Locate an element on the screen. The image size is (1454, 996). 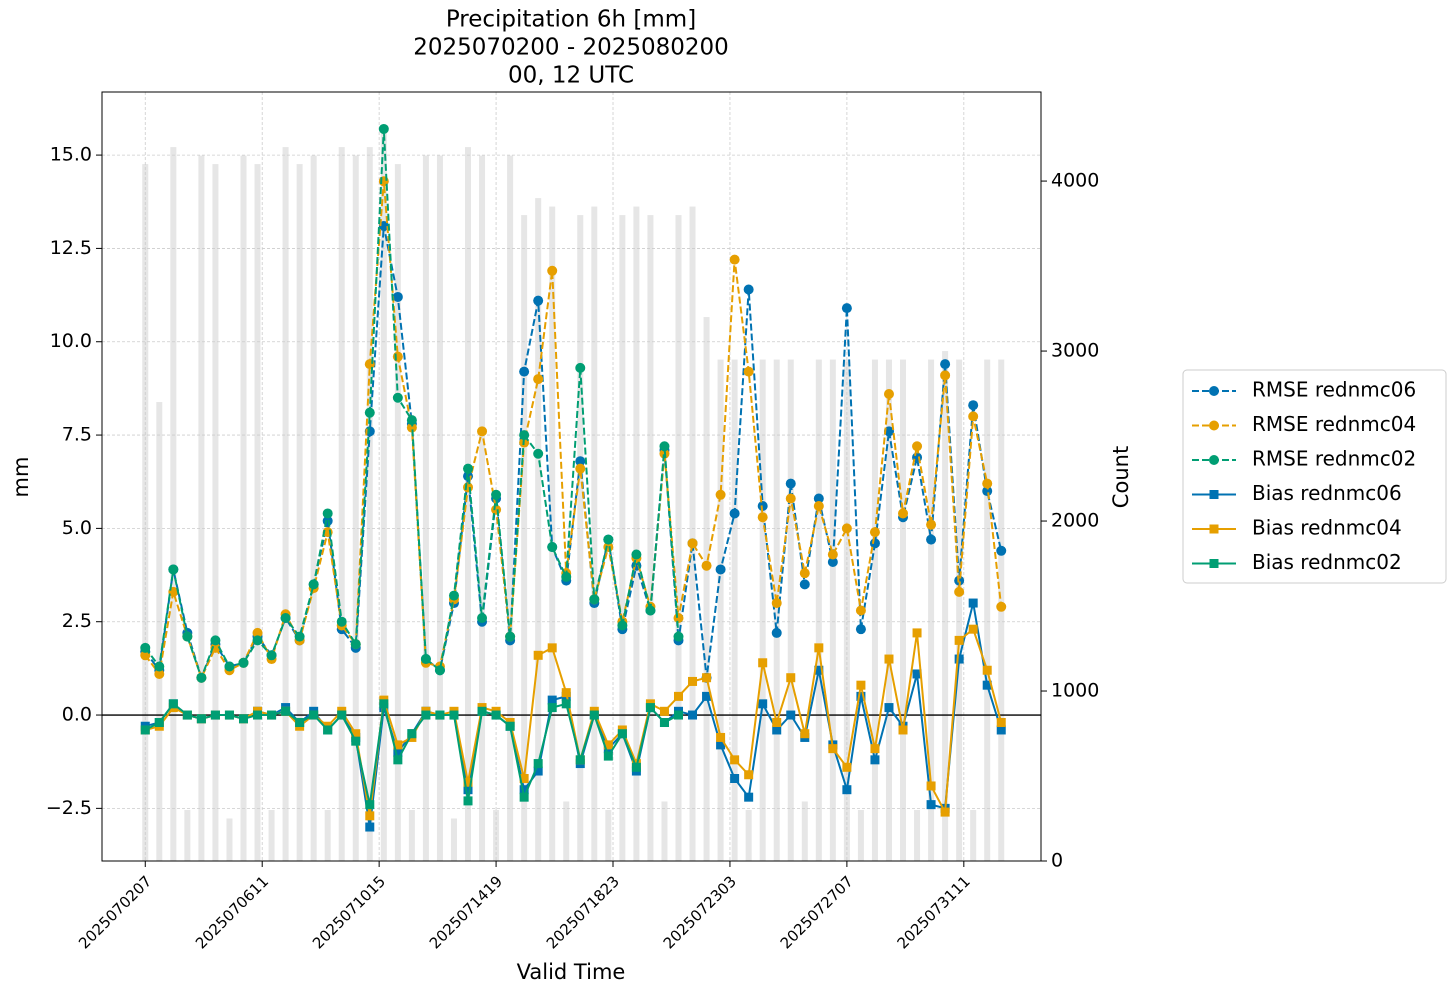
y-tick-label: 12.5 is located at coordinates (71, 248).